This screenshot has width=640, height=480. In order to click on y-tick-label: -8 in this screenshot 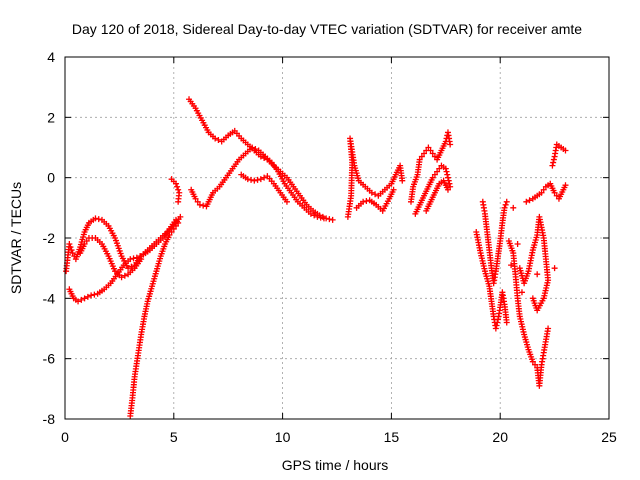, I will do `click(49, 419)`.